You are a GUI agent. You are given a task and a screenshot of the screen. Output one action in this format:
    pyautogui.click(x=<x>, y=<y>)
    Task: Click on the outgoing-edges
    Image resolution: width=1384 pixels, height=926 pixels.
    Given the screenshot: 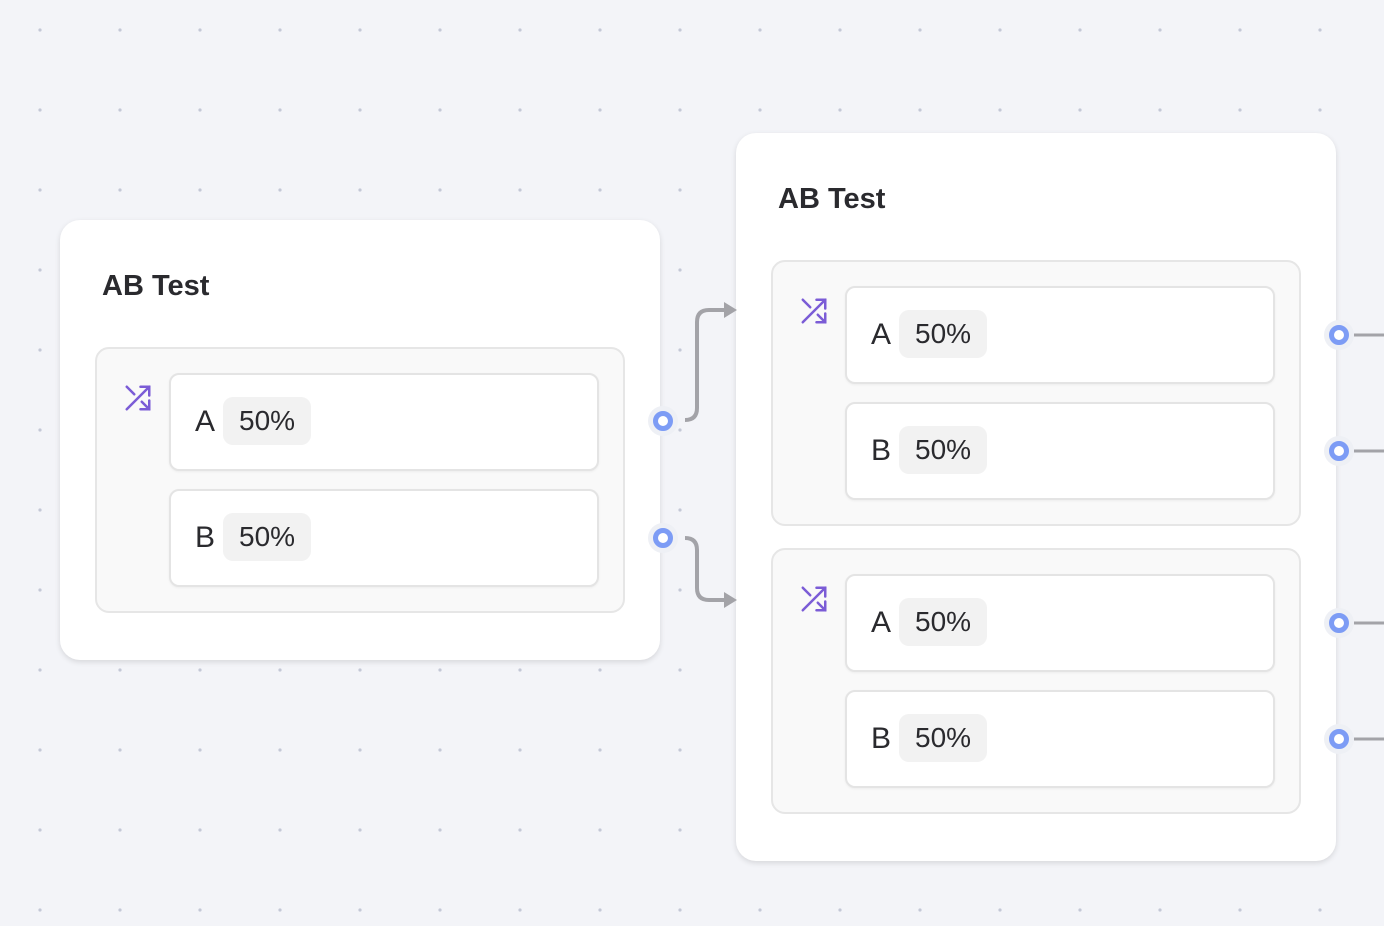 What is the action you would take?
    pyautogui.click(x=1369, y=537)
    